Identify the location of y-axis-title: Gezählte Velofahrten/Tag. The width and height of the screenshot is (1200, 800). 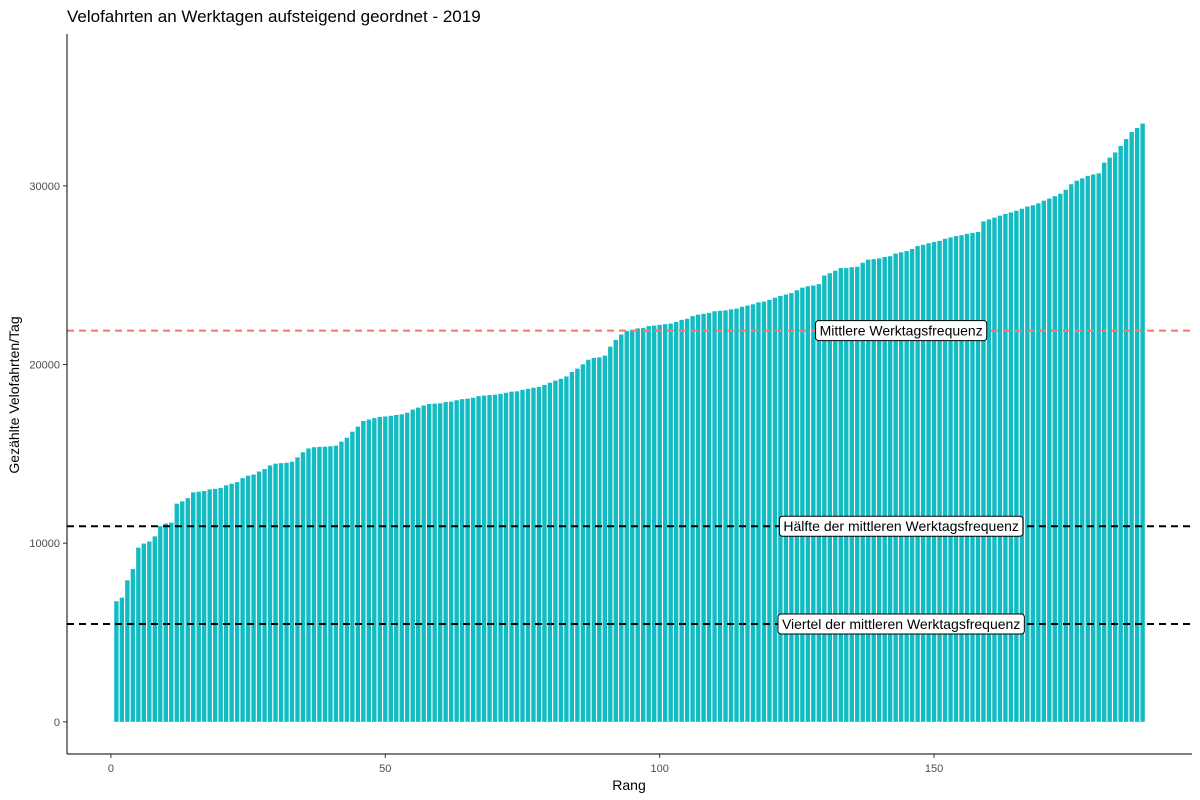
(14, 394).